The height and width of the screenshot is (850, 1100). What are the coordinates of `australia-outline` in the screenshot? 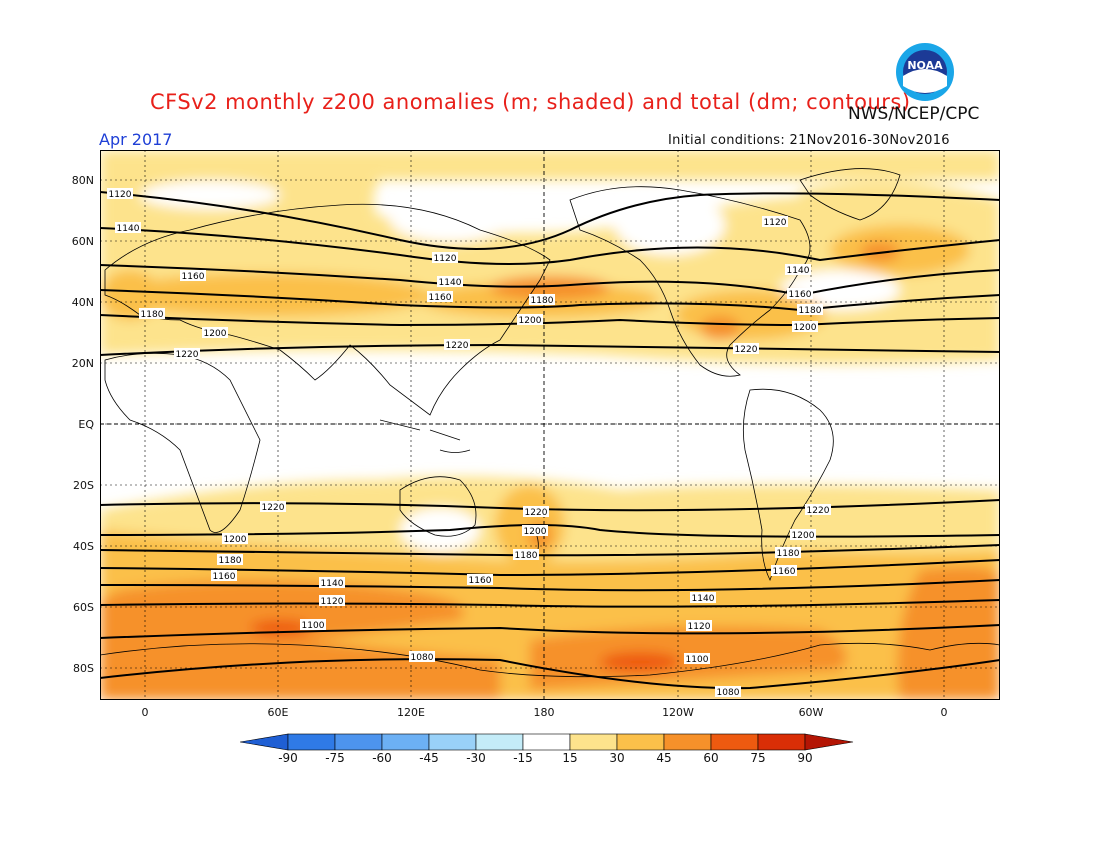 It's located at (438, 506).